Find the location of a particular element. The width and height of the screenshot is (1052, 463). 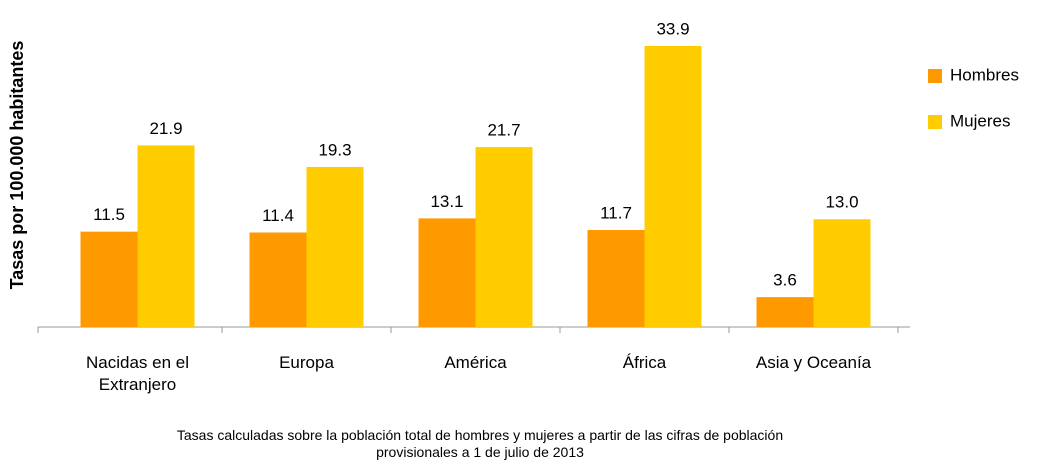

data-label: 11.7 is located at coordinates (616, 212).